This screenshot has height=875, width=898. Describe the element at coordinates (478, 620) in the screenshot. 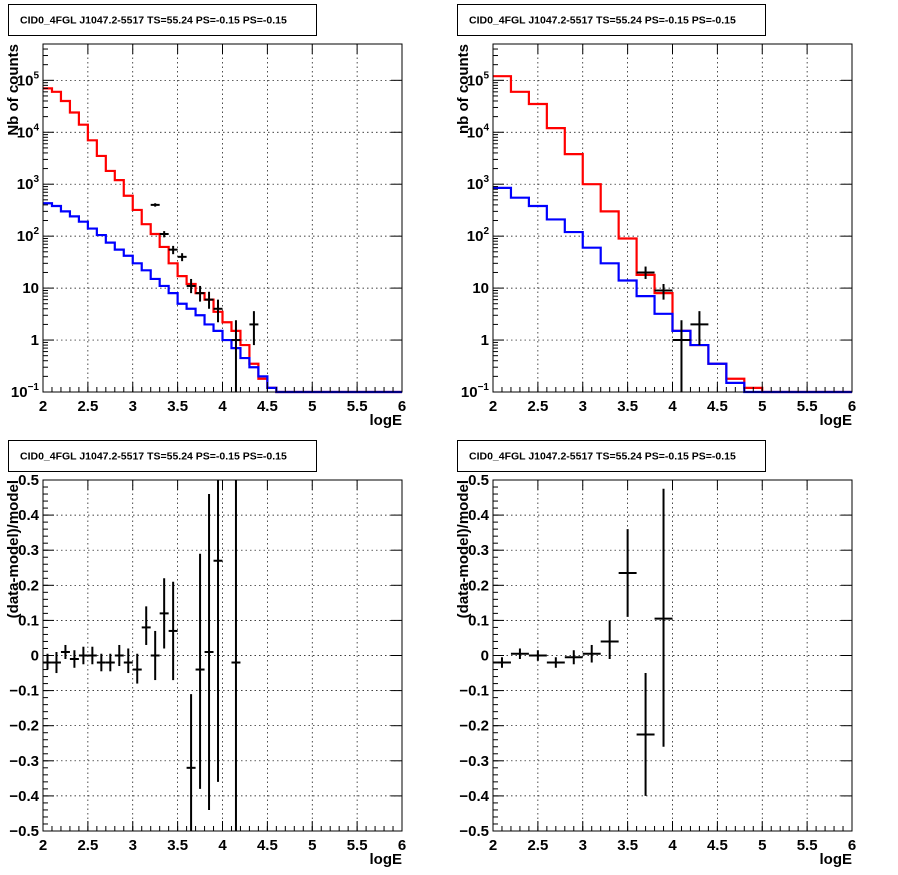

I see `chart-br-y-tick-label: 0.1` at that location.